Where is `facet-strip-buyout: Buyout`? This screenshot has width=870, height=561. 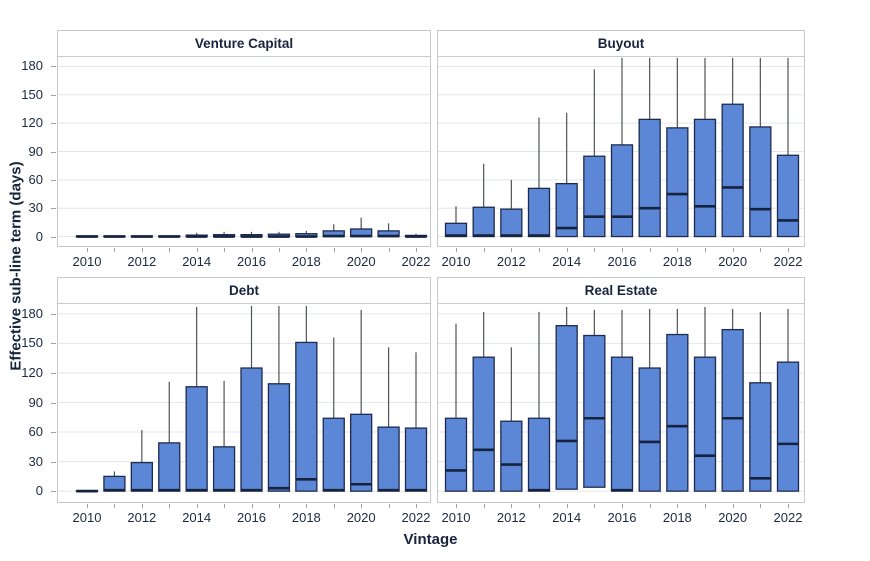
facet-strip-buyout: Buyout is located at coordinates (621, 44).